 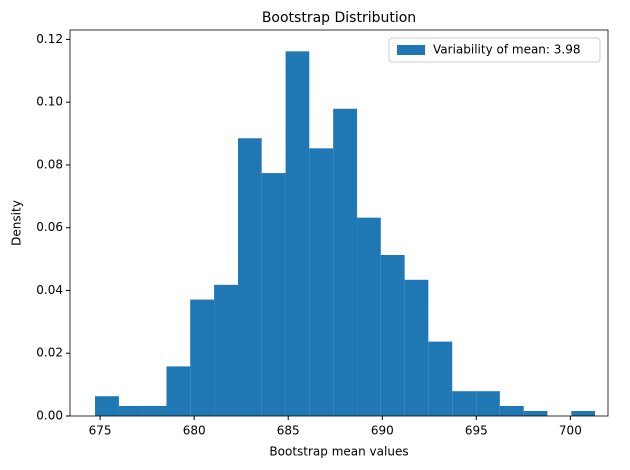 What do you see at coordinates (339, 18) in the screenshot?
I see `chart-title: Bootstrap Distribution` at bounding box center [339, 18].